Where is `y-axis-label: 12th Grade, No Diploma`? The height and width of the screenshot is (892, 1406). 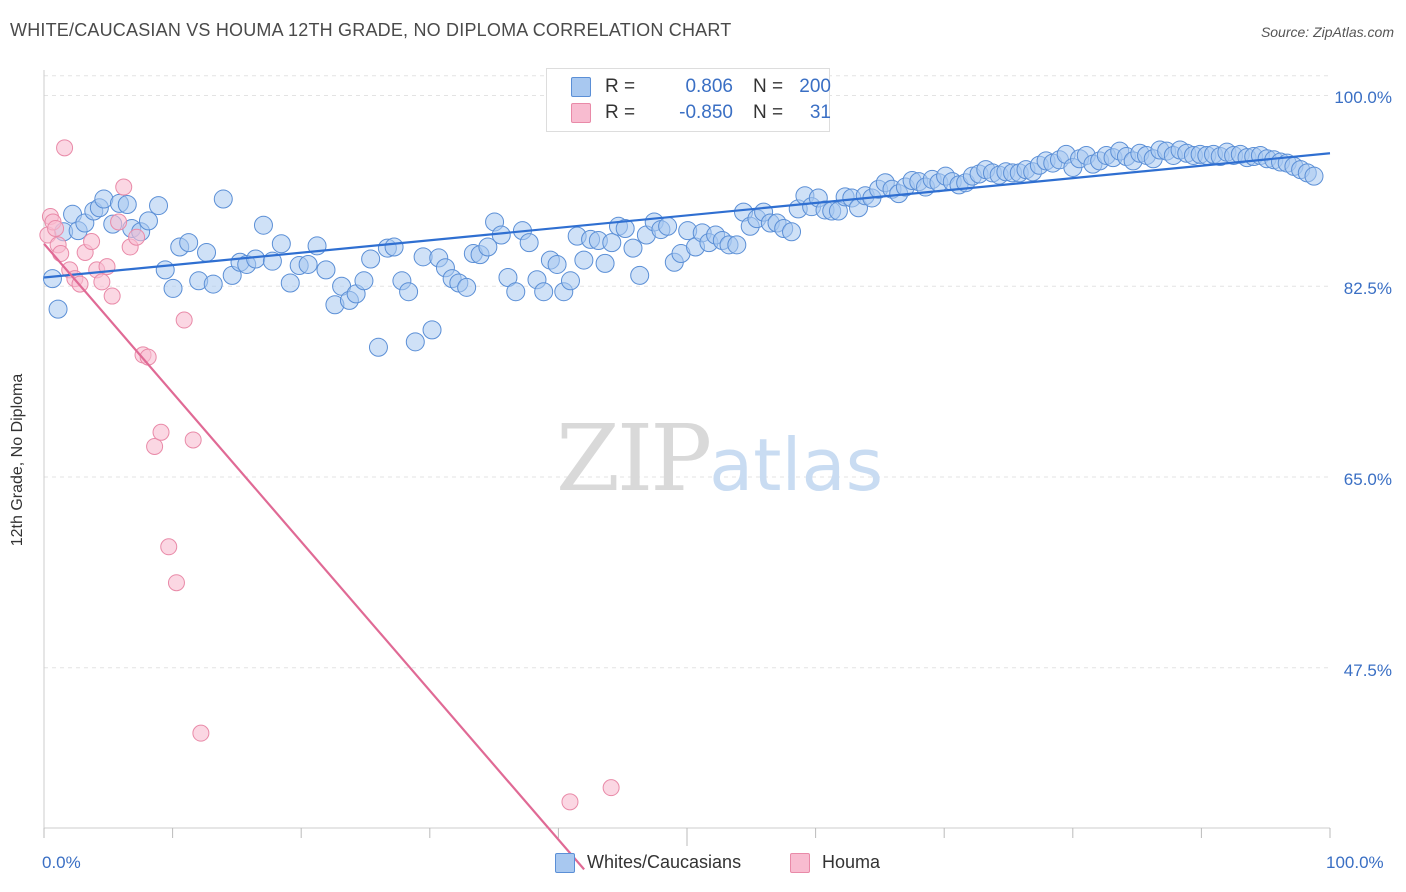 y-axis-label: 12th Grade, No Diploma is located at coordinates (17, 460).